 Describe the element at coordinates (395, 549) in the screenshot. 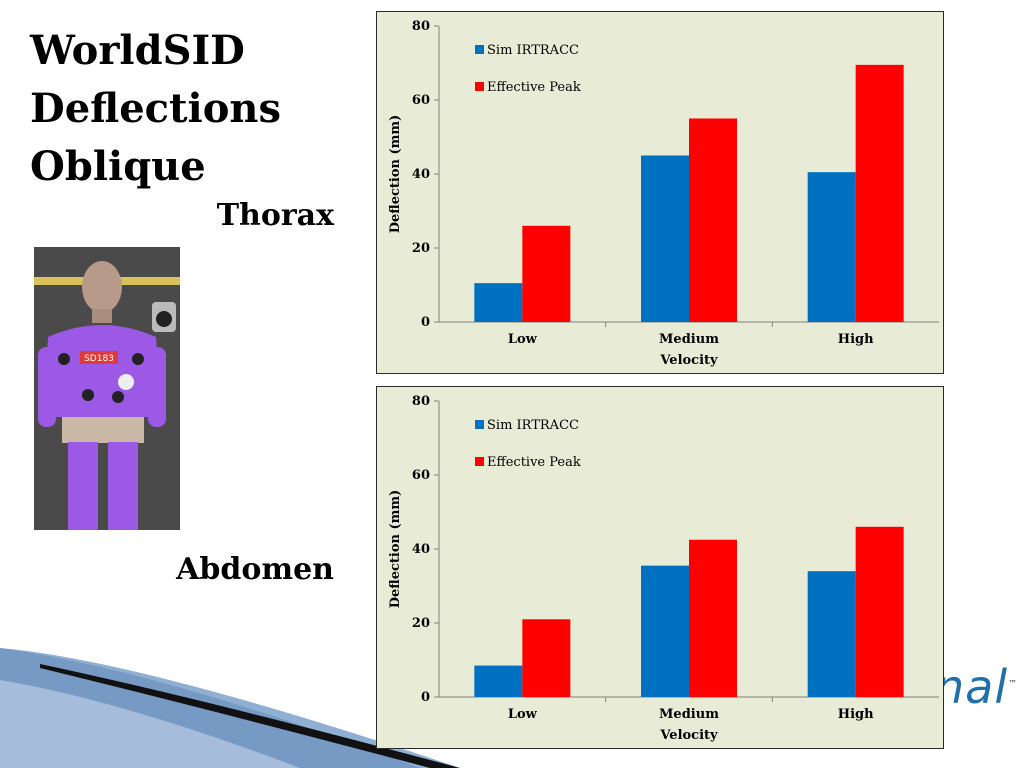

I see `abdomen-y-axis-title: Deflection (mm)` at that location.